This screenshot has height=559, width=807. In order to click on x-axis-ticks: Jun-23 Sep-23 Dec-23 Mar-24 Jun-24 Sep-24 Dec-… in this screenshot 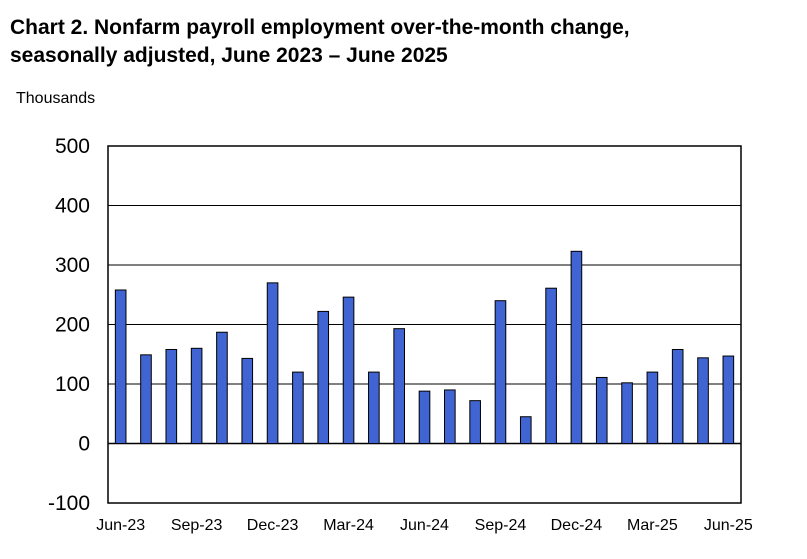, I will do `click(424, 525)`.